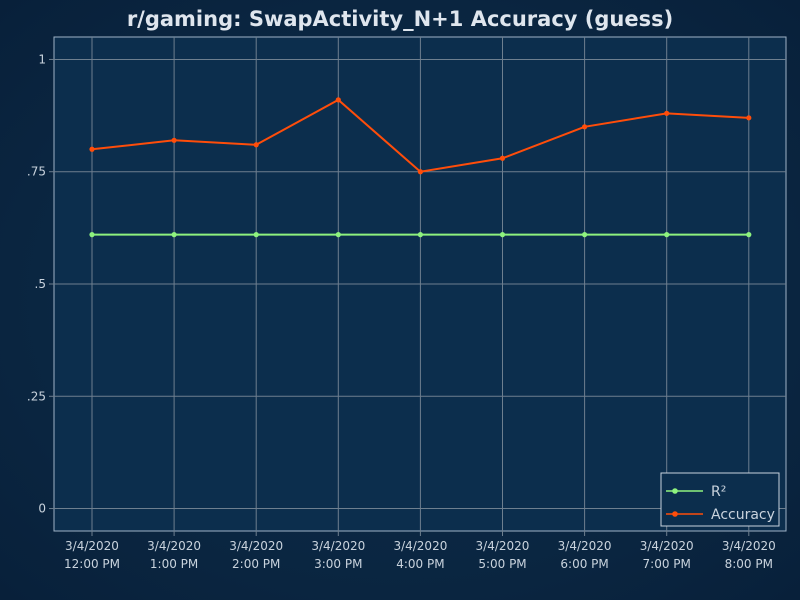  Describe the element at coordinates (502, 564) in the screenshot. I see `x-tick-label: 5:00 PM` at that location.